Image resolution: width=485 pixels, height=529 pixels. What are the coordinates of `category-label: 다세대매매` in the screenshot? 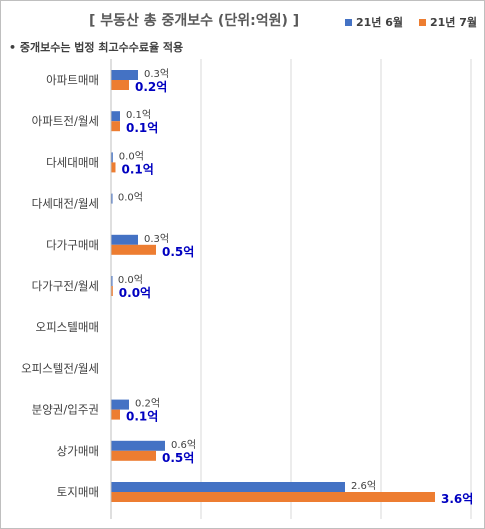 It's located at (72, 162).